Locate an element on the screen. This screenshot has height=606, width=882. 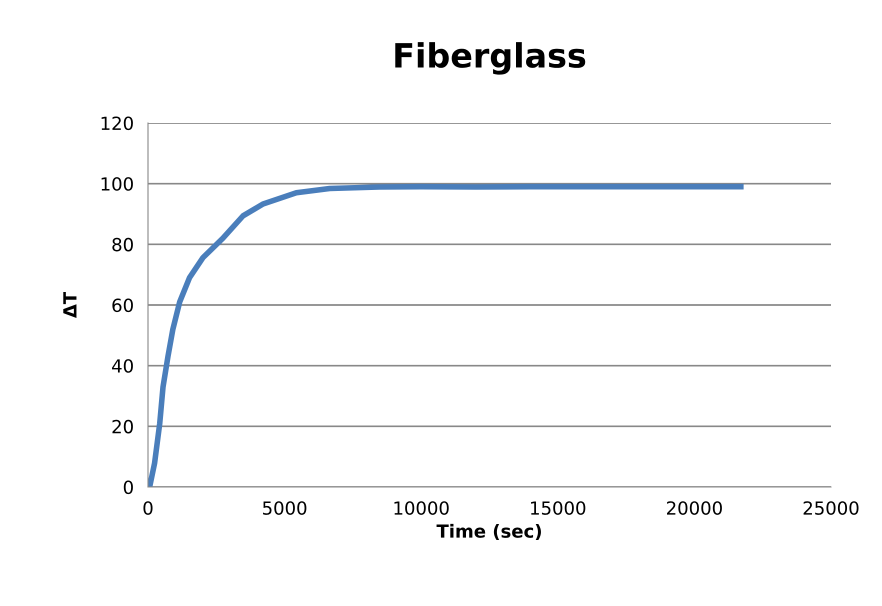
y-tick-label: 100 is located at coordinates (117, 184).